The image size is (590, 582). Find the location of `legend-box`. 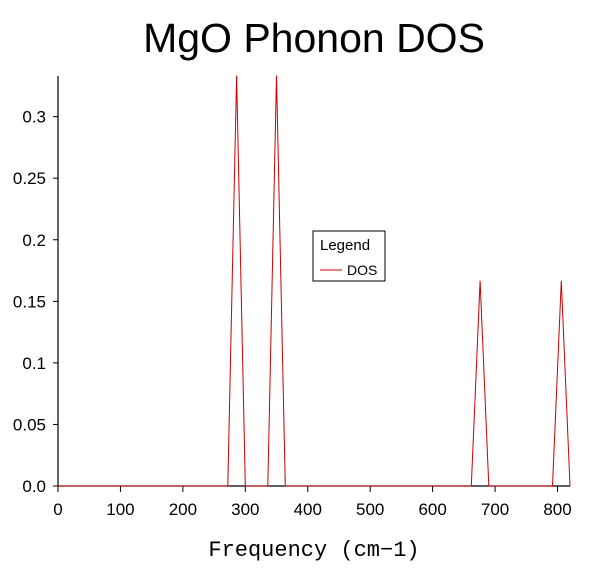

legend-box is located at coordinates (349, 256).